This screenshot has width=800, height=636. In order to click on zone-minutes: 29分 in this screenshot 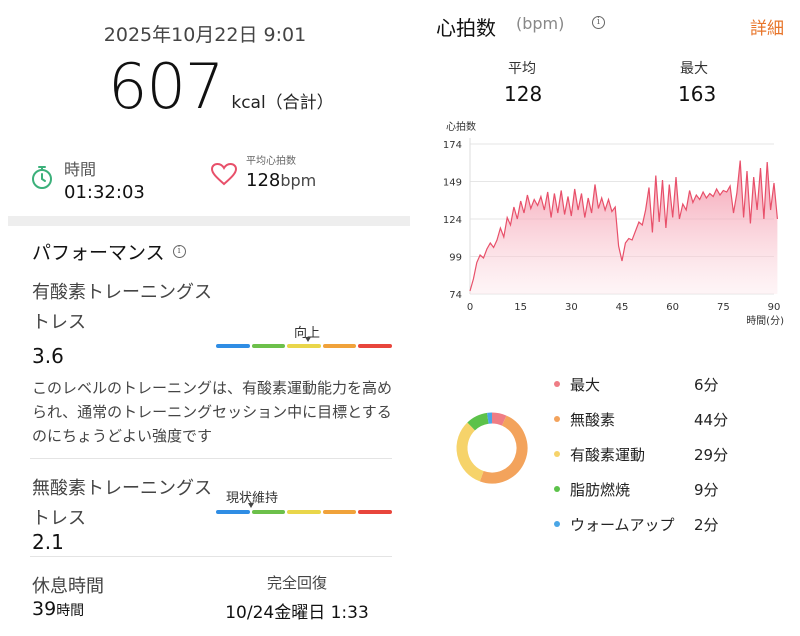, I will do `click(711, 455)`.